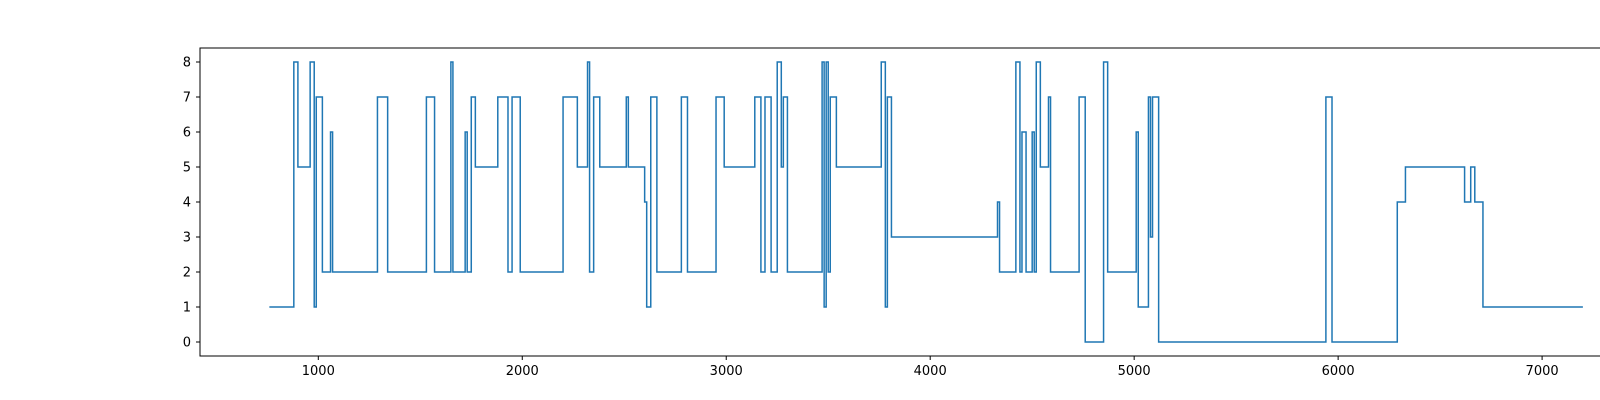 This screenshot has height=400, width=1600. What do you see at coordinates (187, 63) in the screenshot?
I see `y-tick-label: 8` at bounding box center [187, 63].